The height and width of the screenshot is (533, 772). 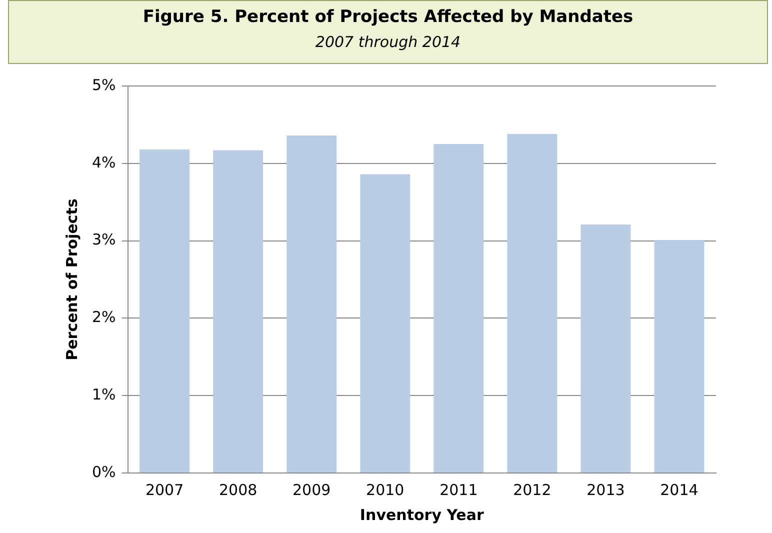 I want to click on chart-subtitle: 2007 through 2014, so click(x=388, y=42).